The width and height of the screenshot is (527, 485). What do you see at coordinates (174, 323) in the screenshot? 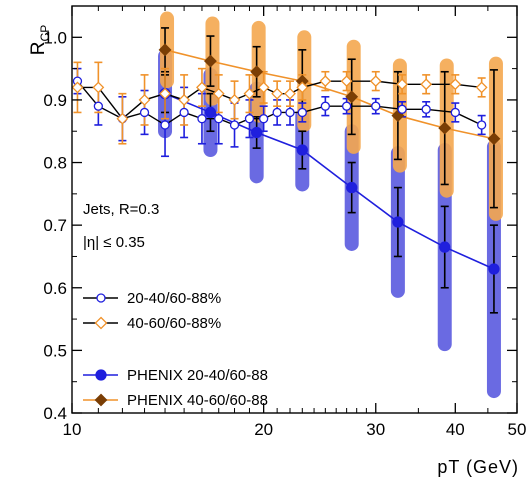
I see `legend-label: 40-60/60-88%` at bounding box center [174, 323].